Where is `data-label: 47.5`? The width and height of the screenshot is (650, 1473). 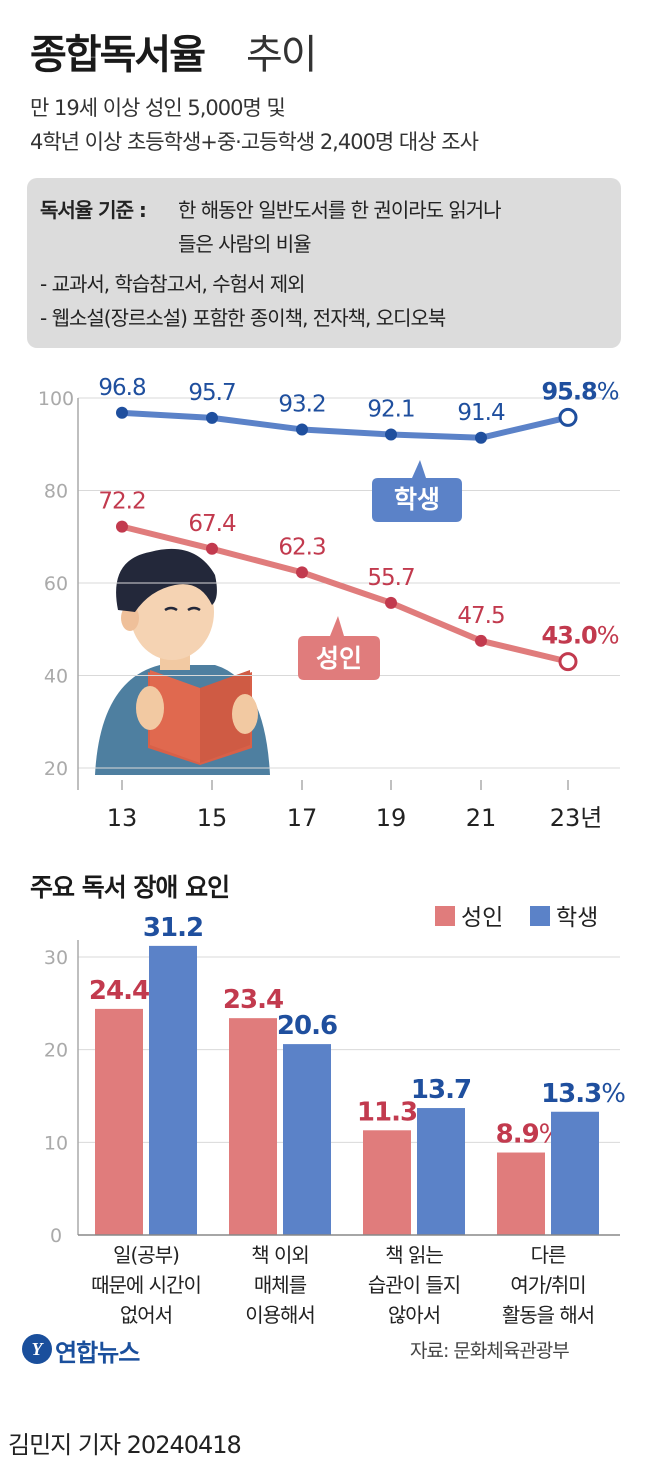 data-label: 47.5 is located at coordinates (480, 616).